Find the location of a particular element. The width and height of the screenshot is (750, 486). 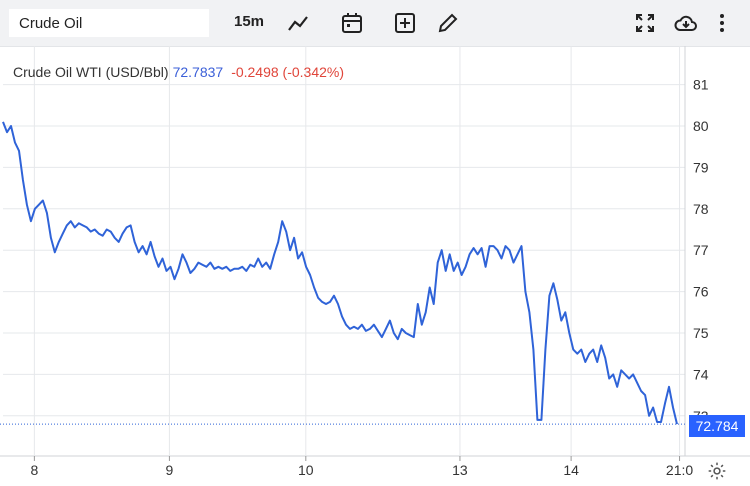

x-tick-label: 13 is located at coordinates (460, 470).